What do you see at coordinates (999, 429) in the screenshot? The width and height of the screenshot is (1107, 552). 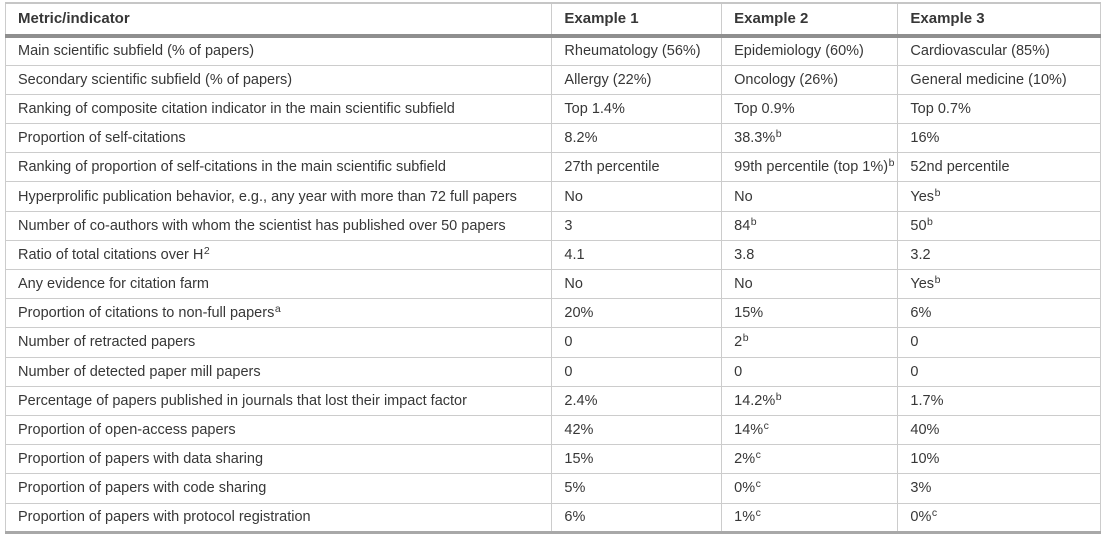 I see `value-cell-example-3: 40%` at bounding box center [999, 429].